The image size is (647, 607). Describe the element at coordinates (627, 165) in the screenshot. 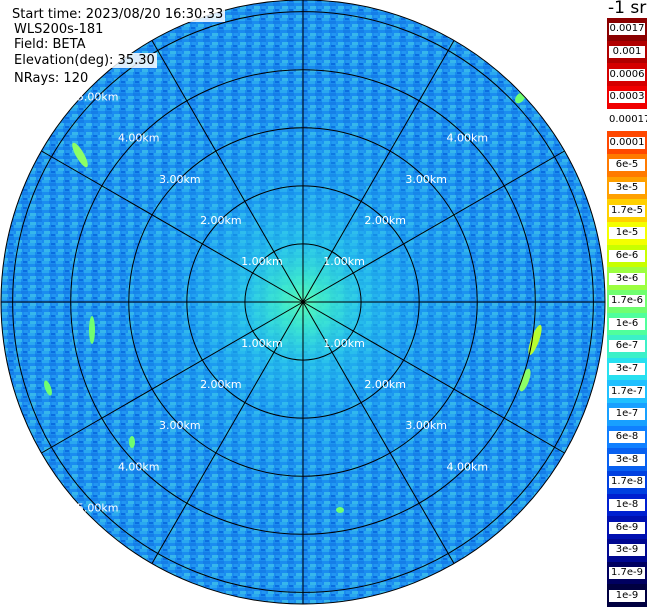

I see `colorbar-tick-label: 6e-5` at that location.